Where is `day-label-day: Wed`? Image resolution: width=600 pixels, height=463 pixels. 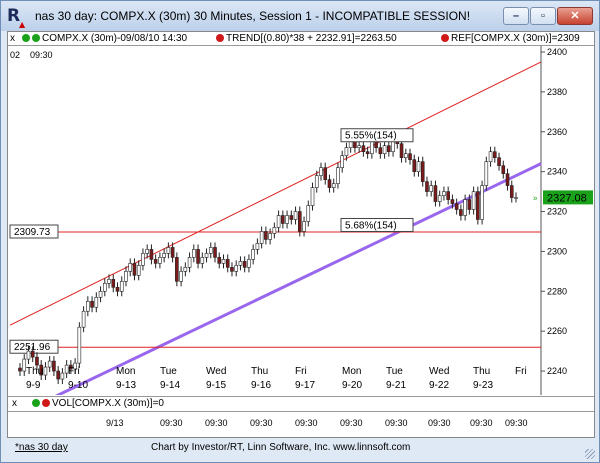
day-label-day: Wed is located at coordinates (216, 371).